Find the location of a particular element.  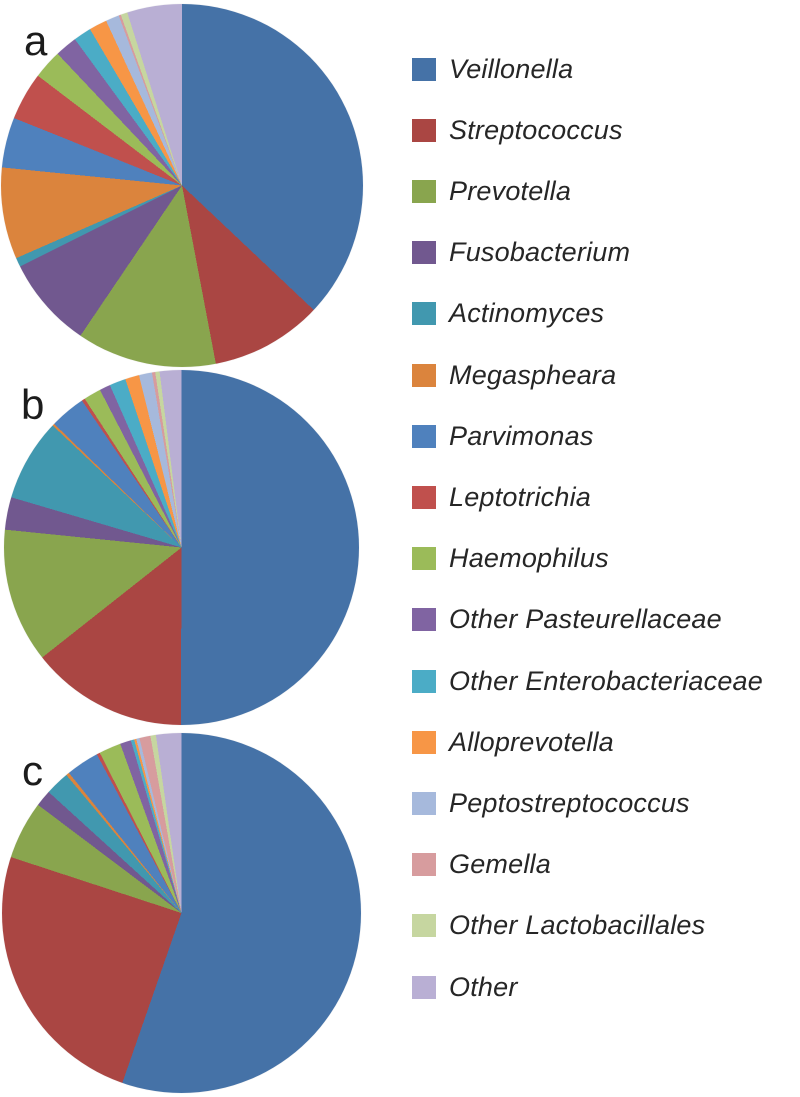

legend-label: Other Pasteurellaceae is located at coordinates (585, 619).